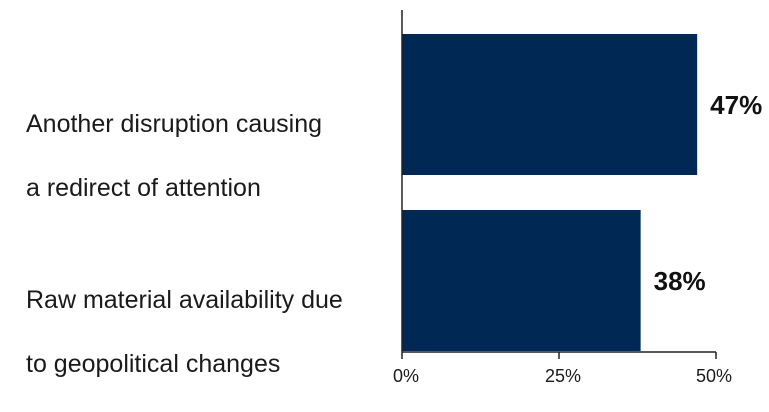 The image size is (769, 412). Describe the element at coordinates (714, 376) in the screenshot. I see `x-tick-label-50: 50%` at that location.